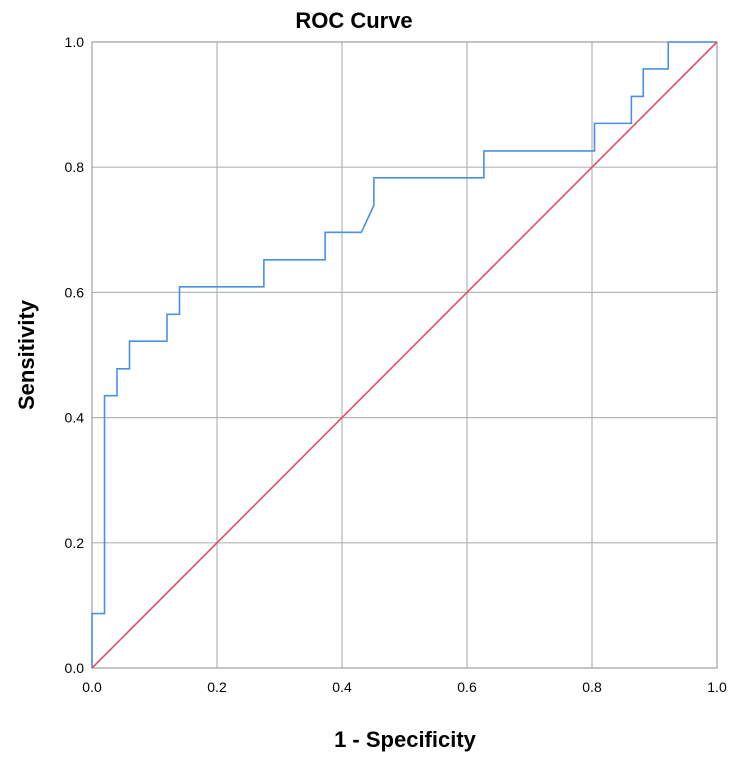  I want to click on x-tick-label: 1.0, so click(717, 687).